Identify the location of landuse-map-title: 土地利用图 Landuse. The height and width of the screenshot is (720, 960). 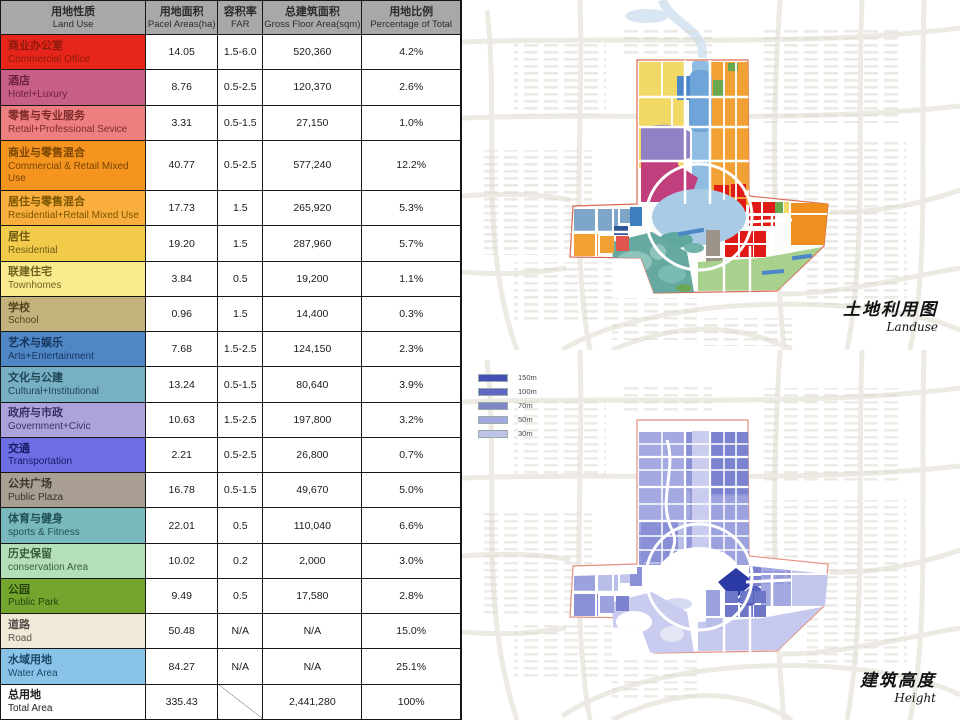
(890, 317).